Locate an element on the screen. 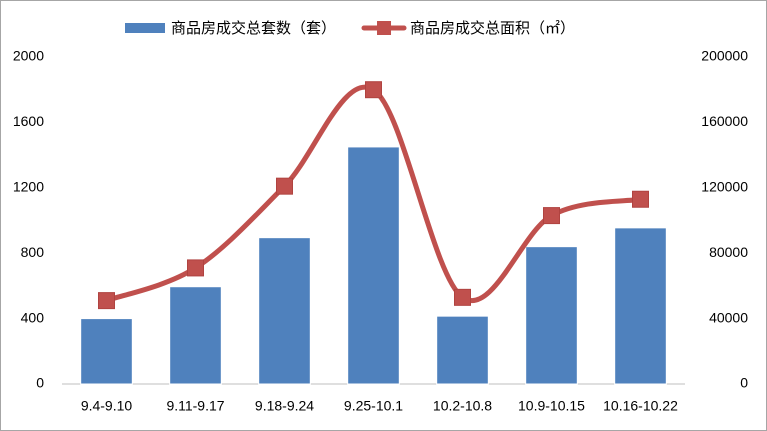 Image resolution: width=767 pixels, height=431 pixels. x-tick-label: 10.9-10.15 is located at coordinates (551, 406).